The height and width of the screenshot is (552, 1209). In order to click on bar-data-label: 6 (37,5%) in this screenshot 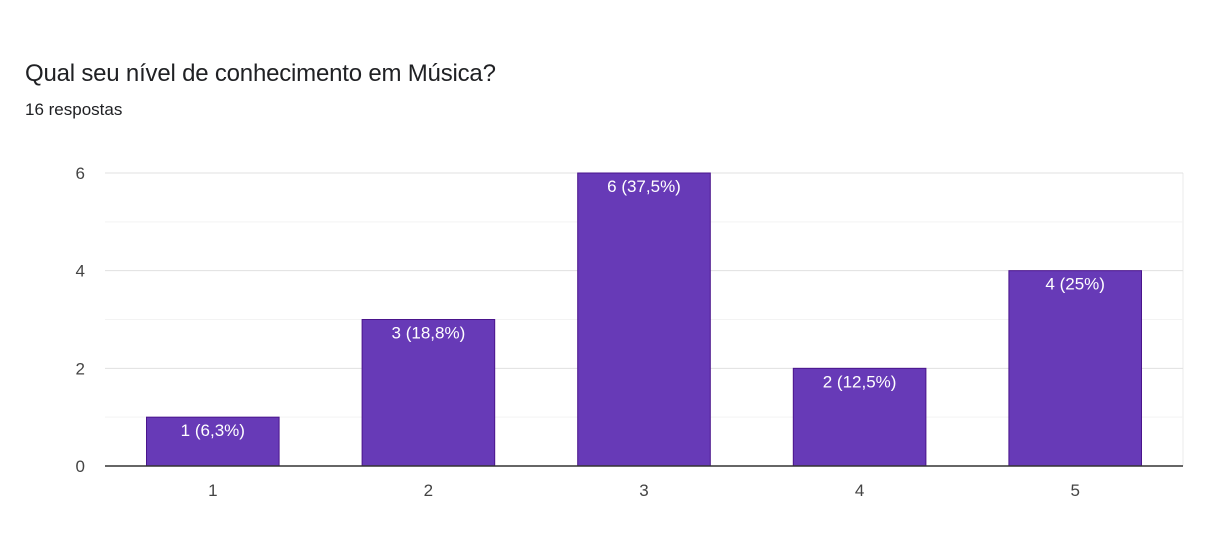, I will do `click(644, 186)`.